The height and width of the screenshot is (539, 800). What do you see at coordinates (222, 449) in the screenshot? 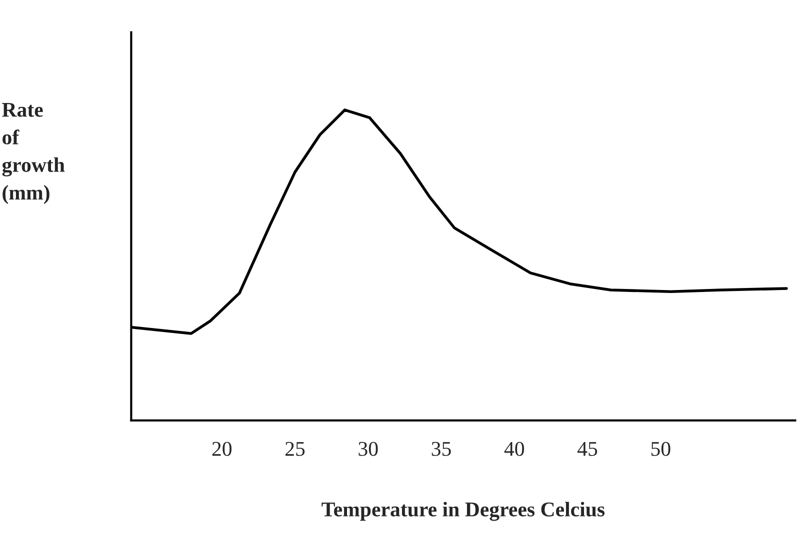
I see `x-tick-label: 20` at bounding box center [222, 449].